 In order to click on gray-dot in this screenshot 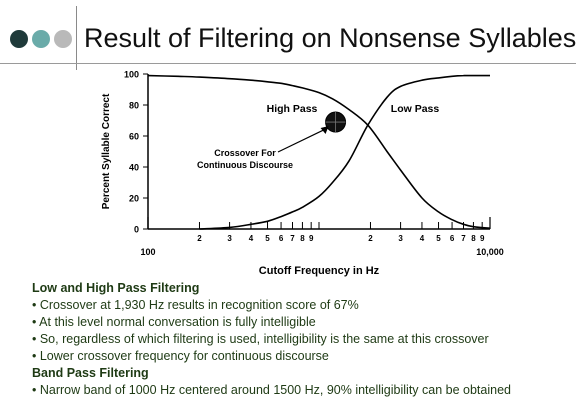, I will do `click(63, 39)`.